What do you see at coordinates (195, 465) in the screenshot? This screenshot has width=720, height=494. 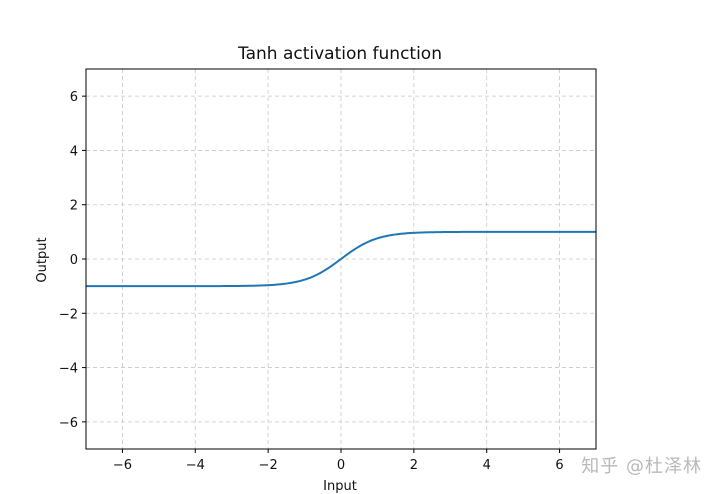 I see `x-tick-label: −4` at bounding box center [195, 465].